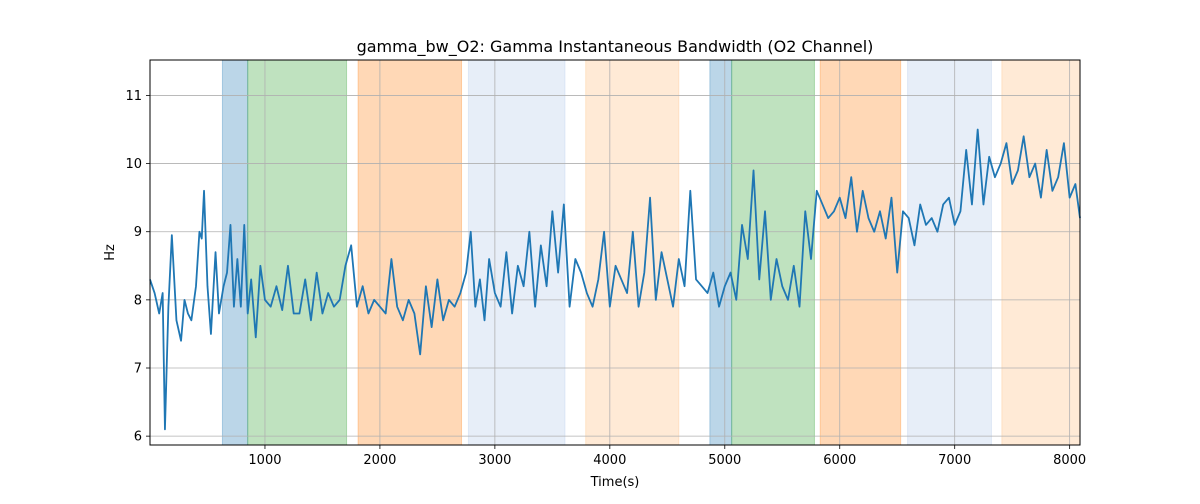 This screenshot has width=1200, height=504. What do you see at coordinates (110, 252) in the screenshot?
I see `y-axis-label: Hz` at bounding box center [110, 252].